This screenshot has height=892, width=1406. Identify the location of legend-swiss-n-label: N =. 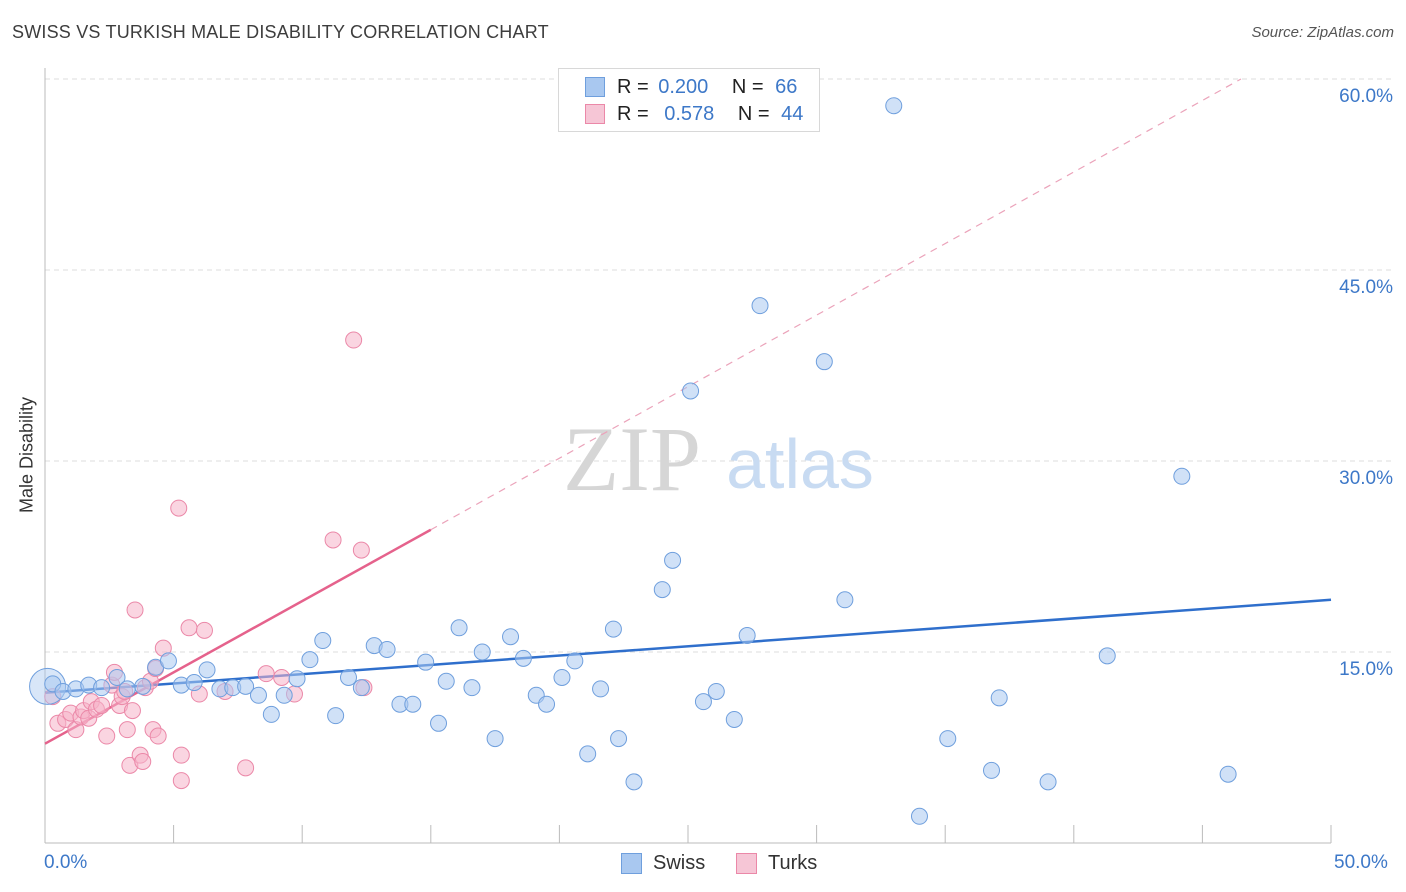
(747, 87).